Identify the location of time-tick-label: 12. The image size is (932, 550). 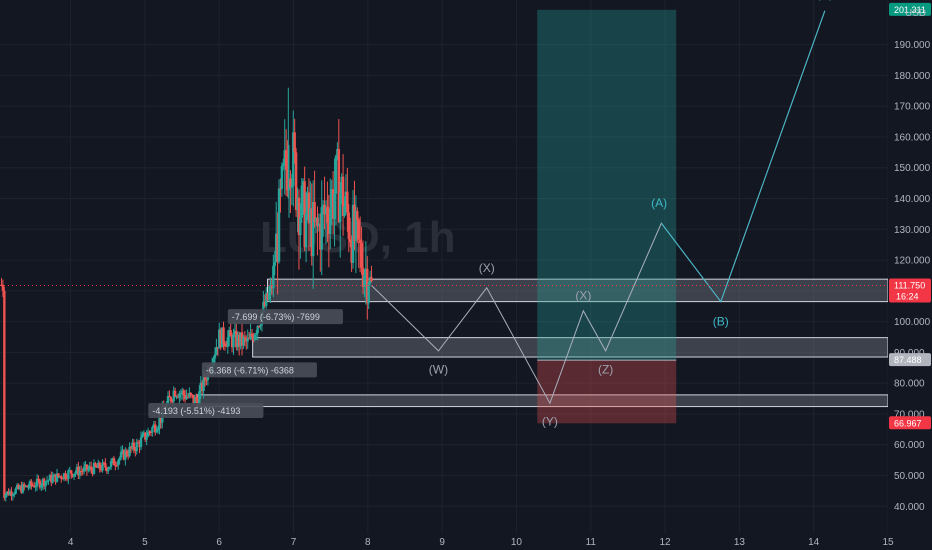
(666, 542).